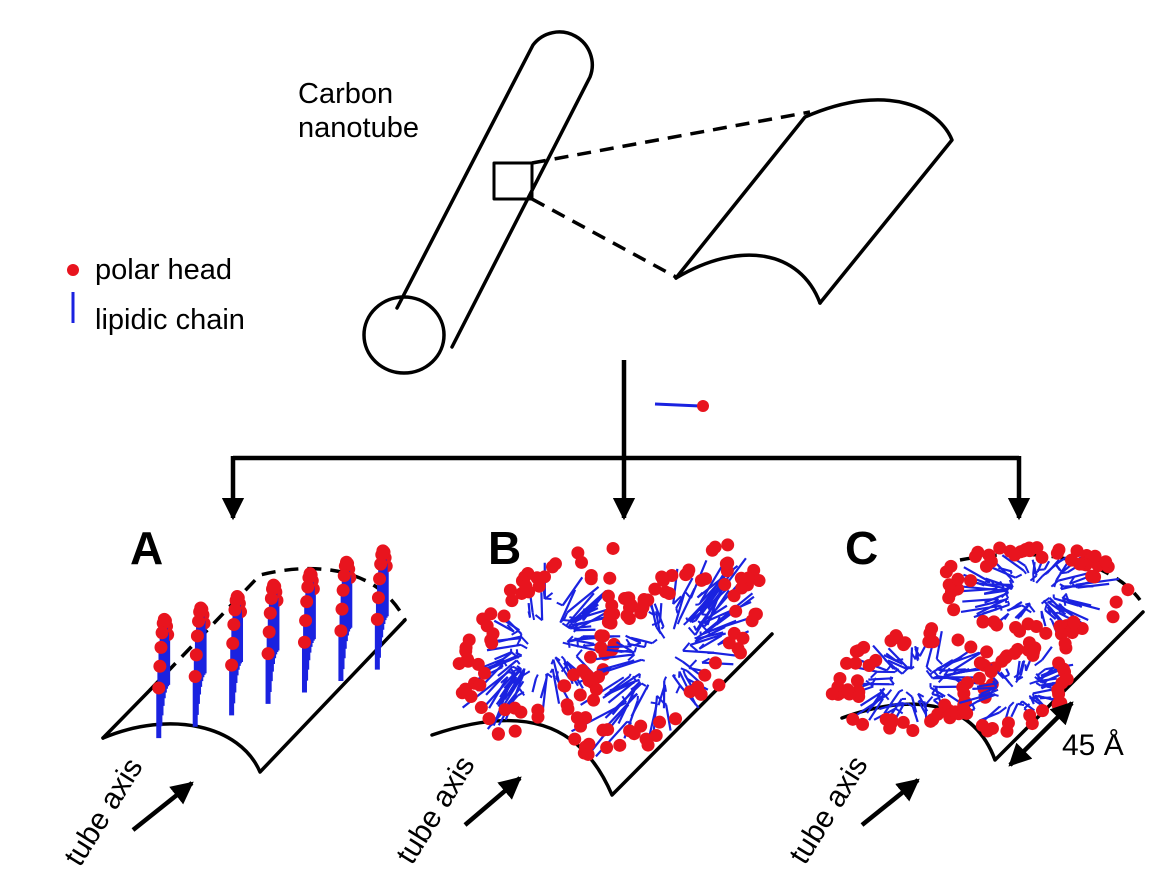  Describe the element at coordinates (73, 270) in the screenshot. I see `legend-head-icon` at that location.